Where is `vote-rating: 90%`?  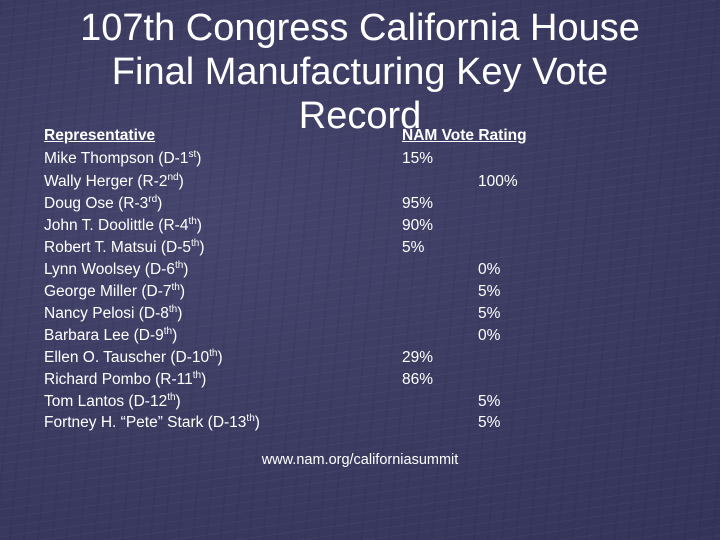 vote-rating: 90% is located at coordinates (418, 225).